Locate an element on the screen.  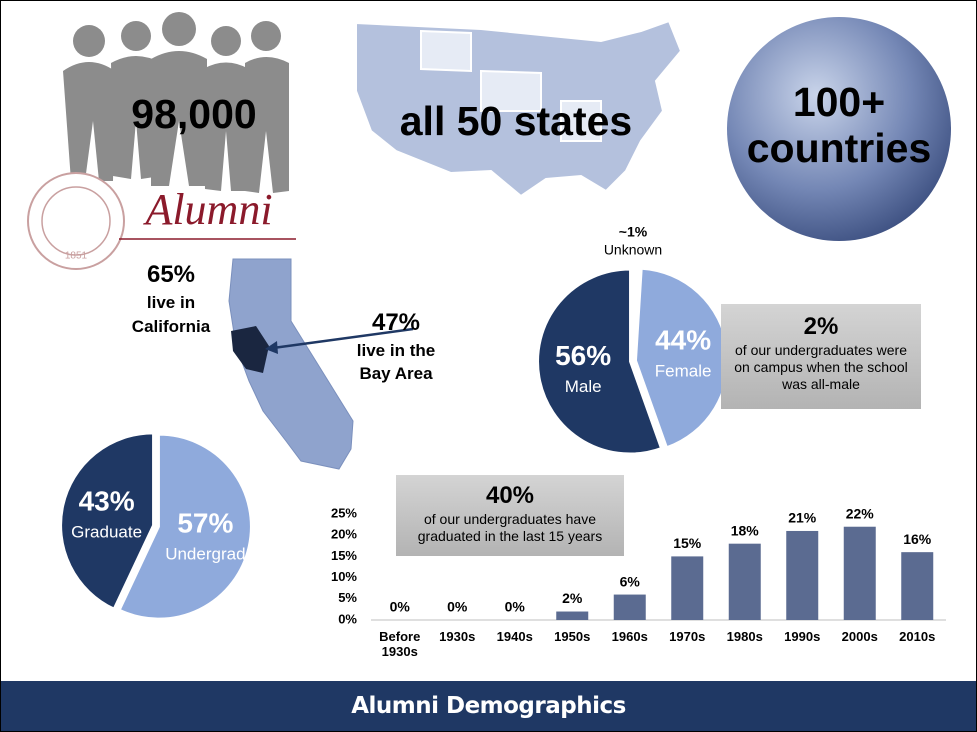
x-tick-label: 1980s is located at coordinates (744, 636).